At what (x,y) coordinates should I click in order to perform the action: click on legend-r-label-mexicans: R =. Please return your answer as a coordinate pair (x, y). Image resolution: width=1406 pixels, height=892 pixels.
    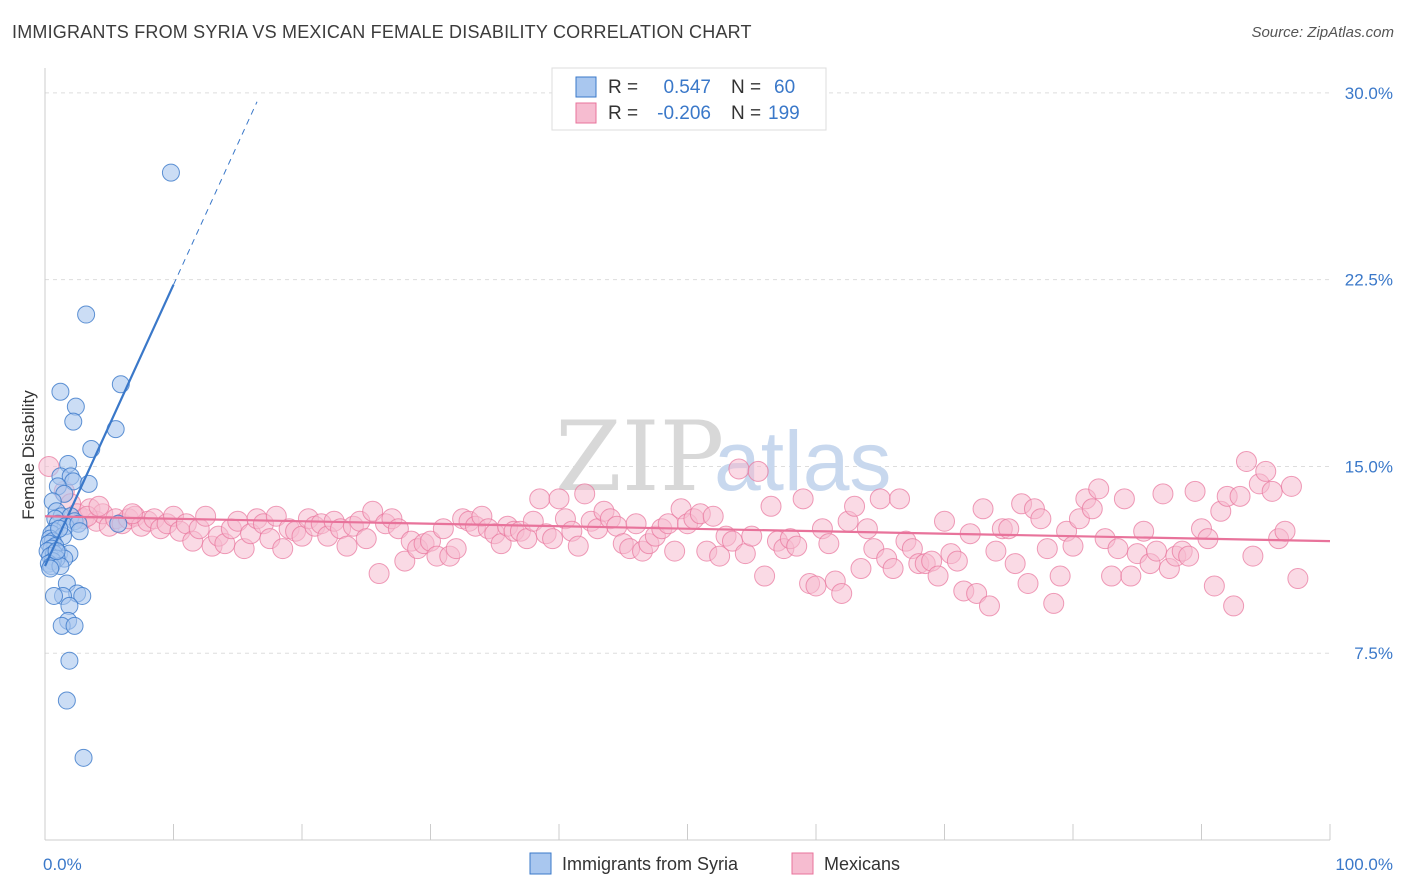
    Looking at the image, I should click on (623, 113).